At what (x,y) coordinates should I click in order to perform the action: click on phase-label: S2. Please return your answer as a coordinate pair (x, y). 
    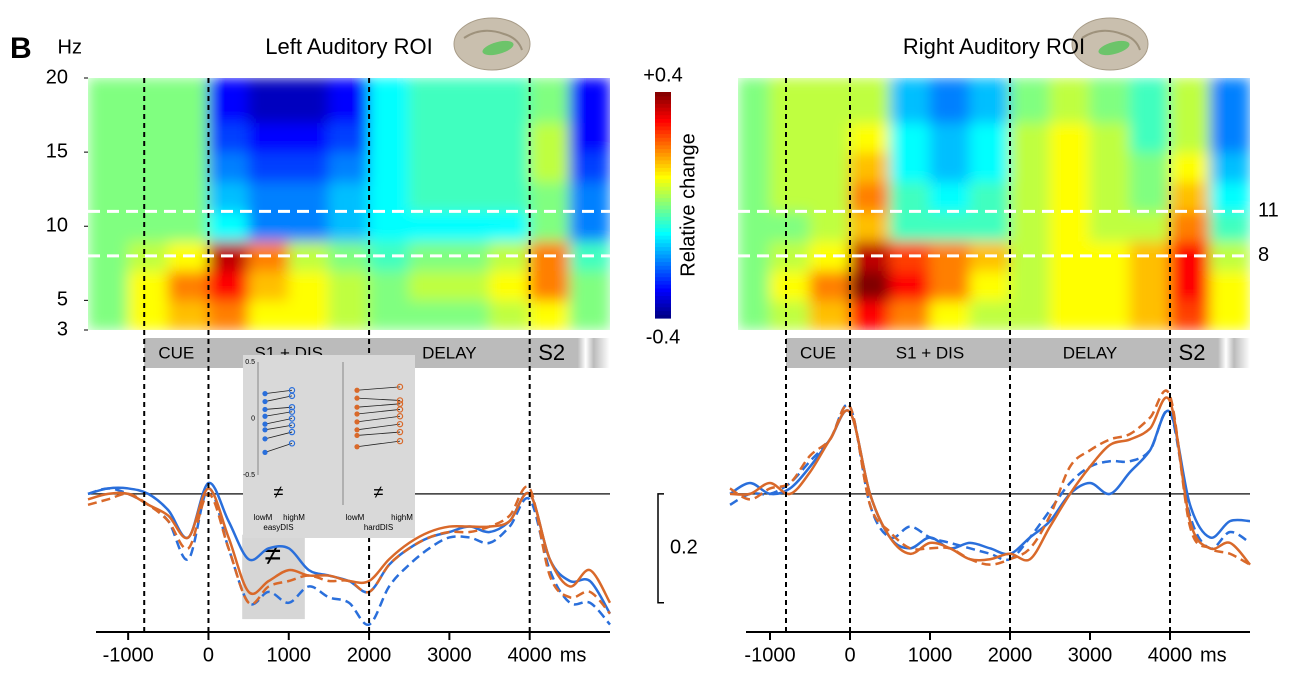
    Looking at the image, I should click on (551, 352).